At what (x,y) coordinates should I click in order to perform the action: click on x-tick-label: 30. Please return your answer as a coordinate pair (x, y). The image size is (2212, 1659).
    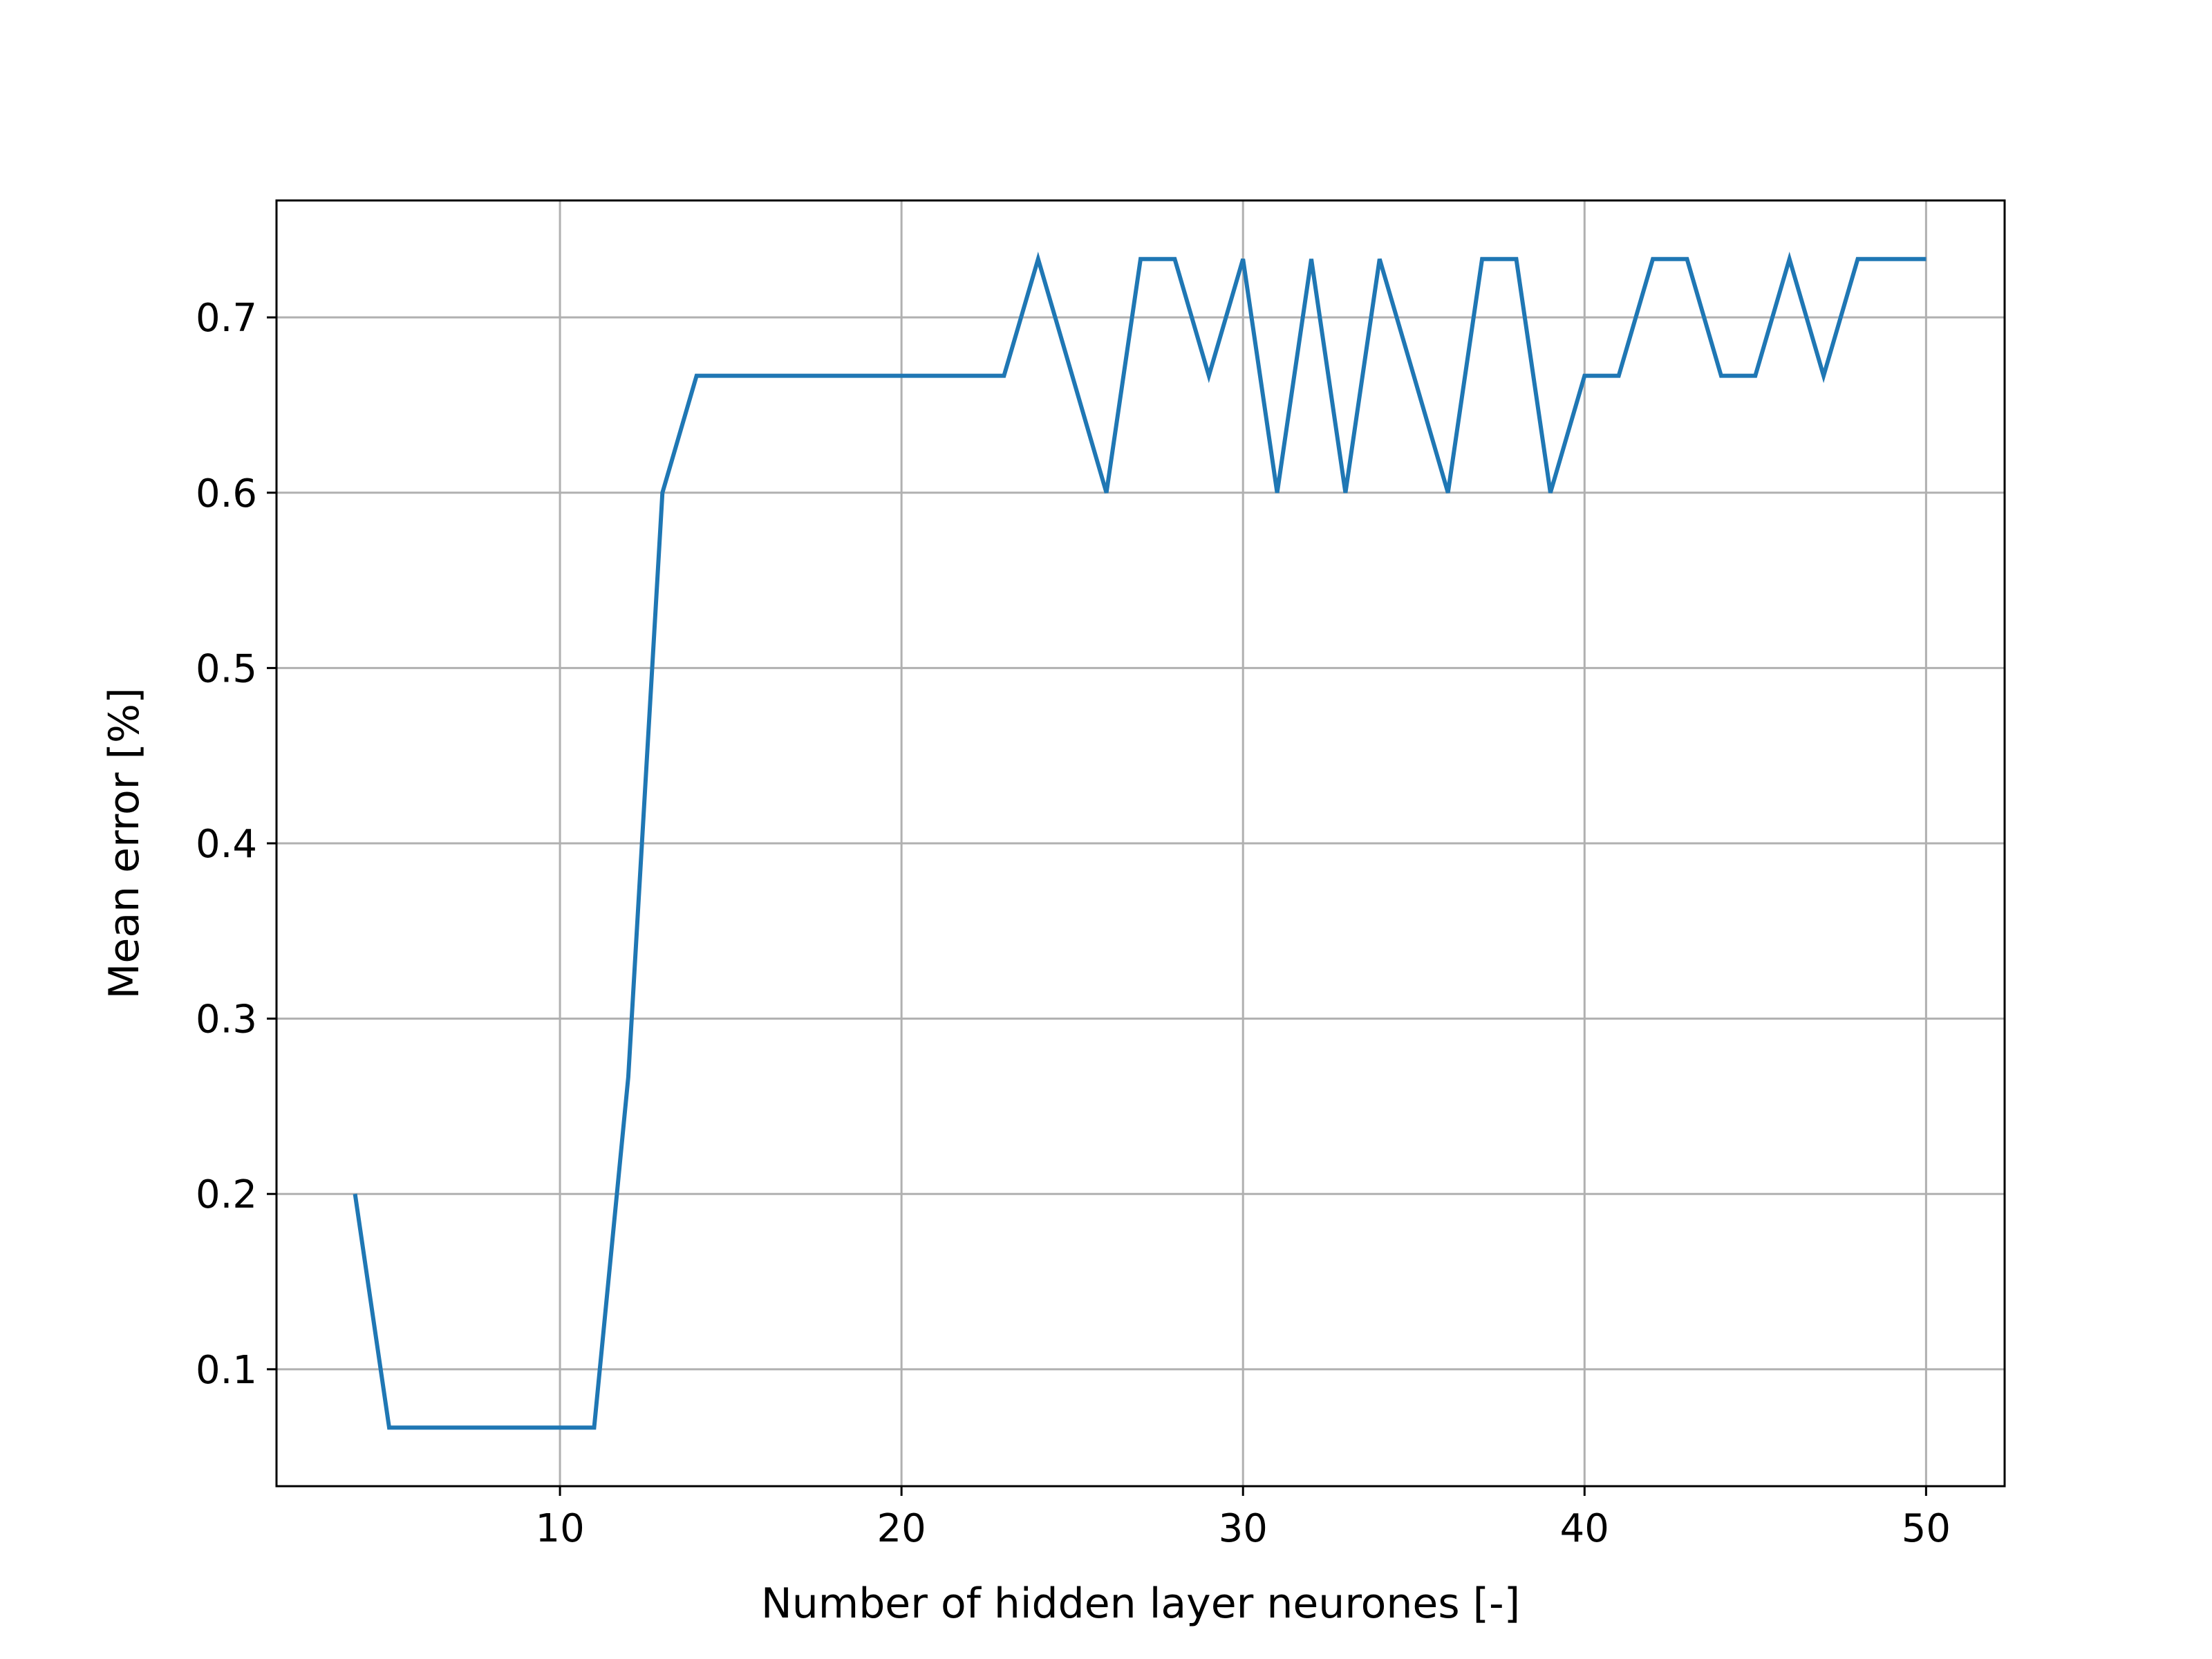
    Looking at the image, I should click on (1243, 1529).